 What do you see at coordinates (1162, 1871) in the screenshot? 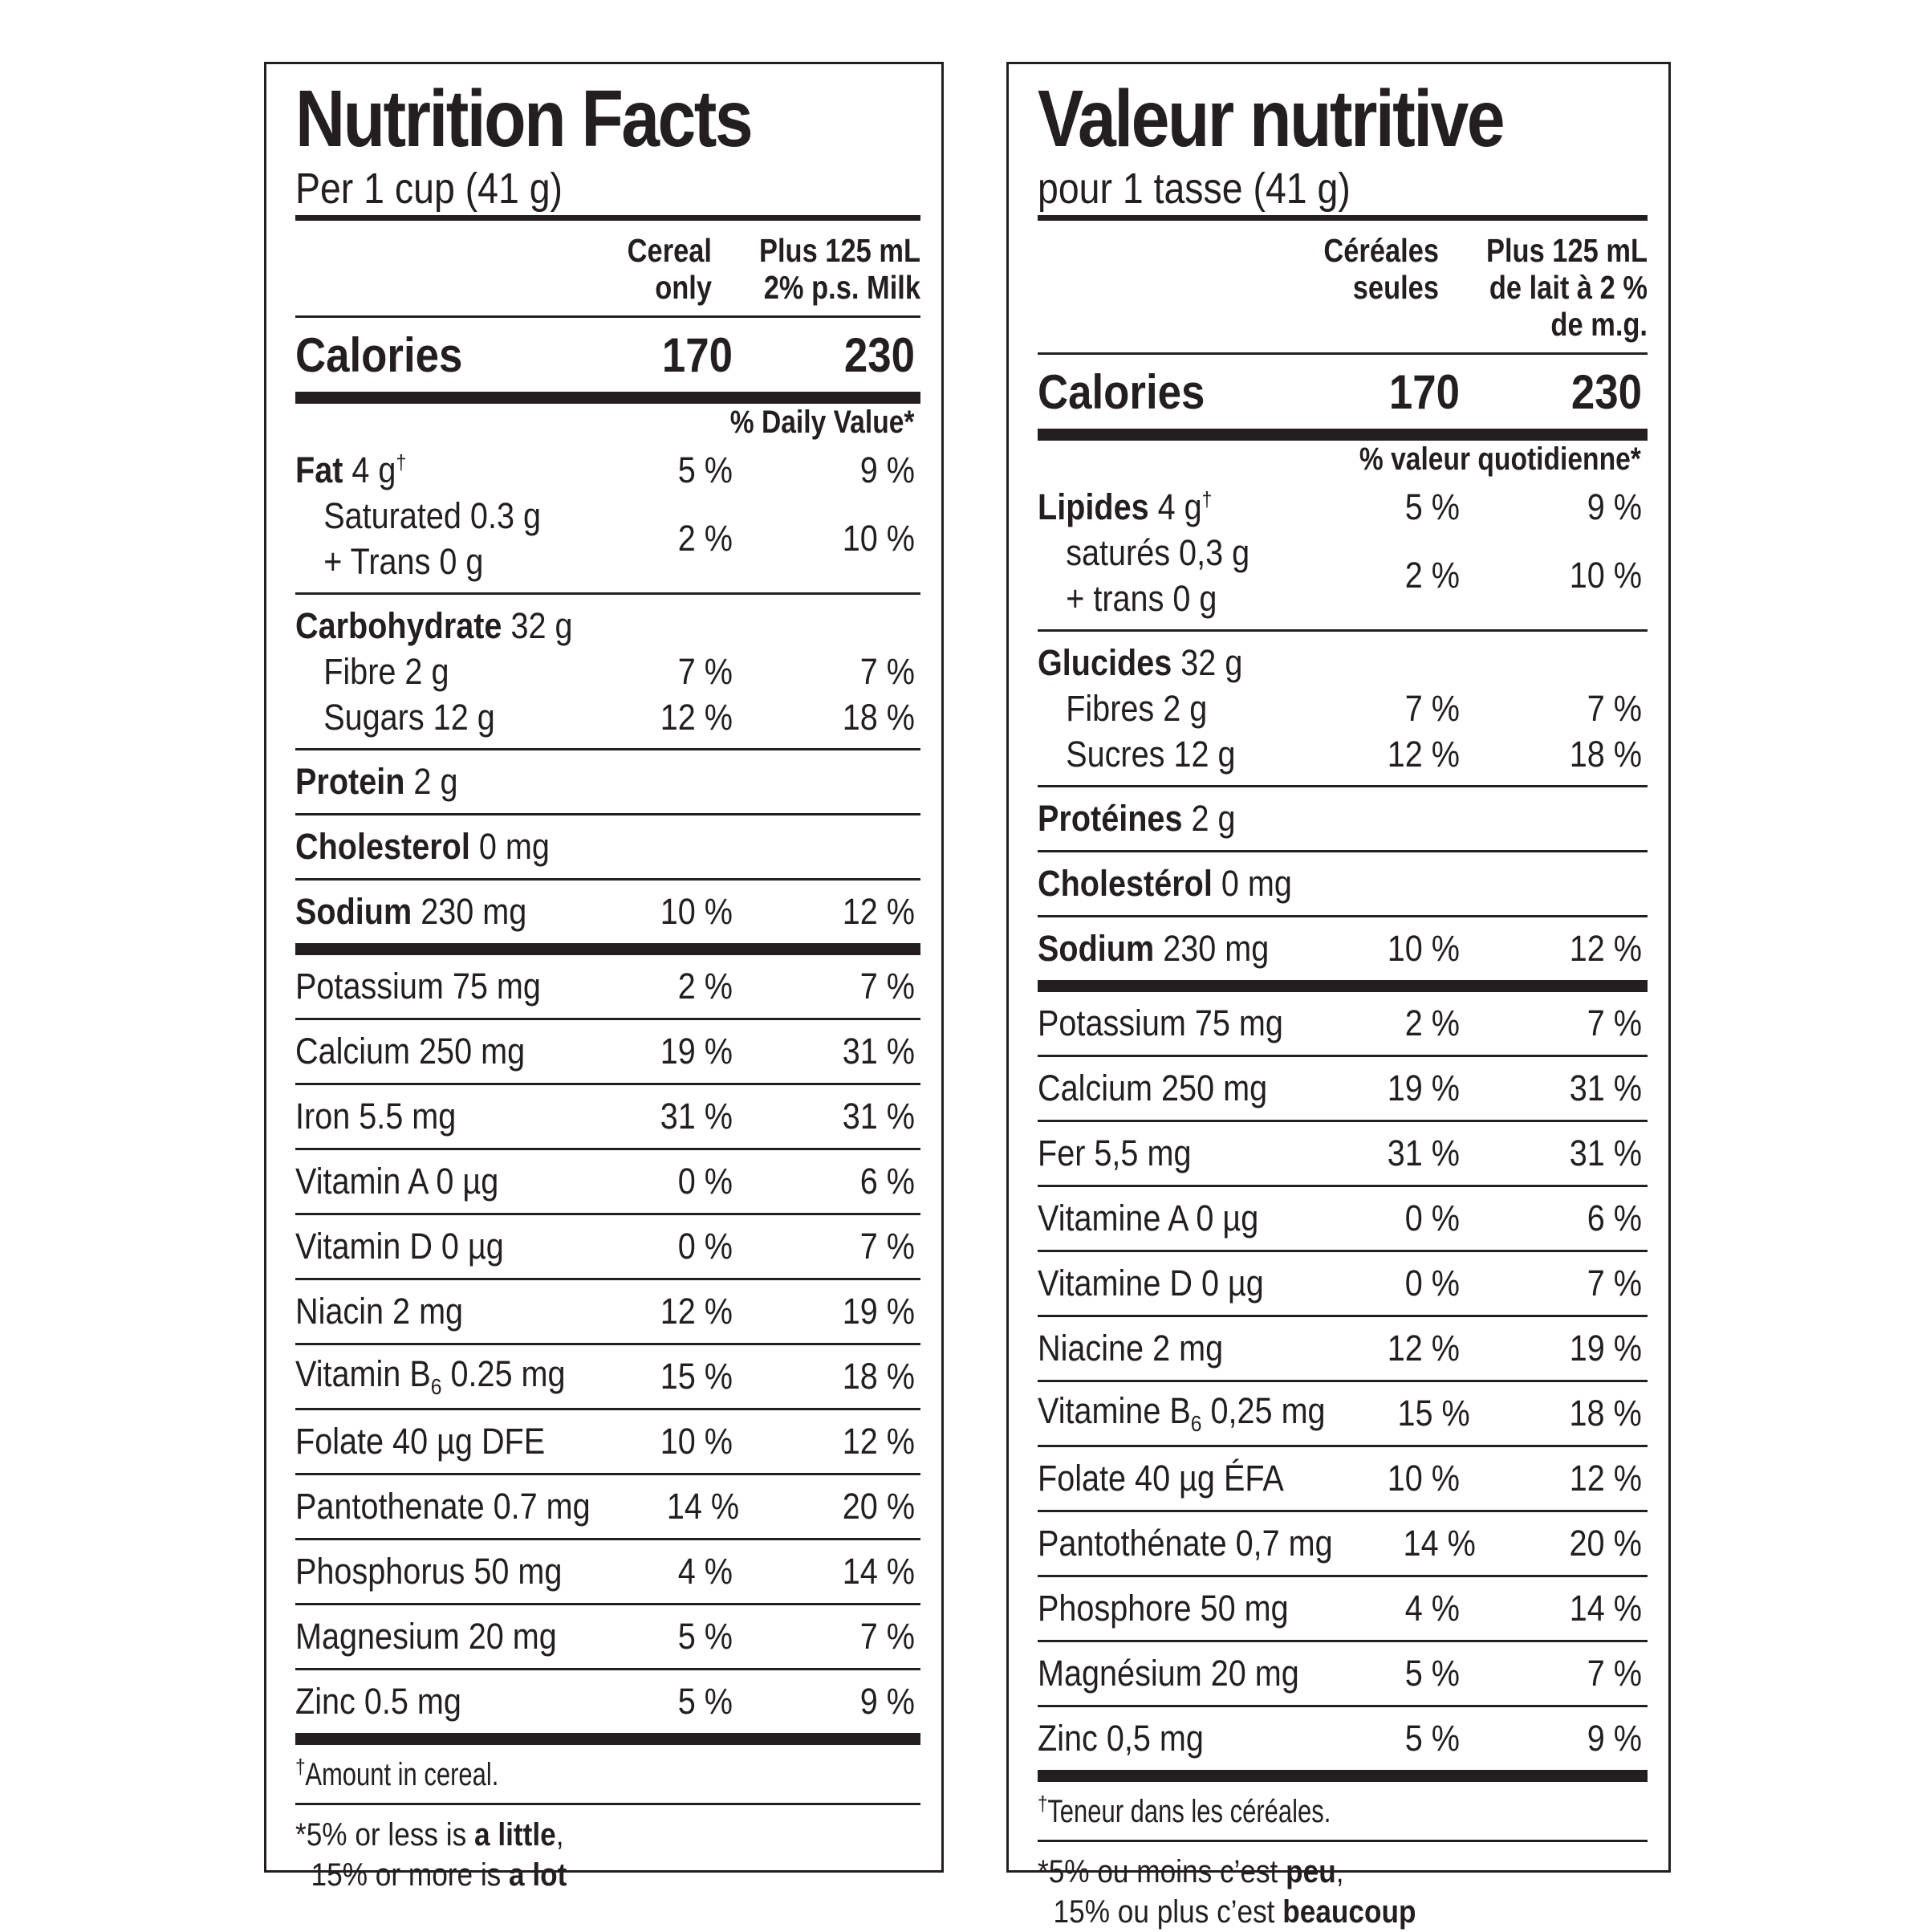
I see `footnote-segment: *5% ou moins c’est` at bounding box center [1162, 1871].